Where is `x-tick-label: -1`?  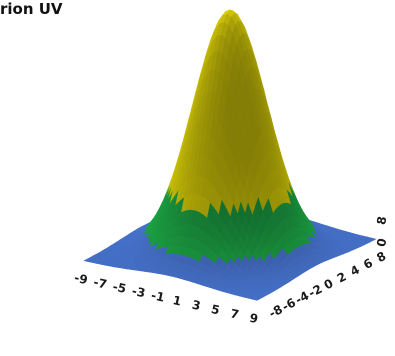
x-tick-label: -1 is located at coordinates (158, 296).